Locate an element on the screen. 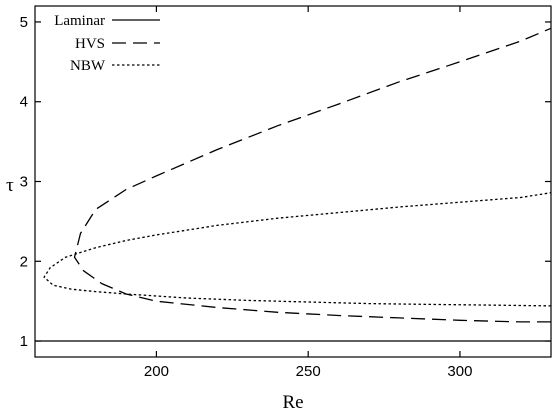 The image size is (556, 417). legend-label-nbw: NBW is located at coordinates (88, 66).